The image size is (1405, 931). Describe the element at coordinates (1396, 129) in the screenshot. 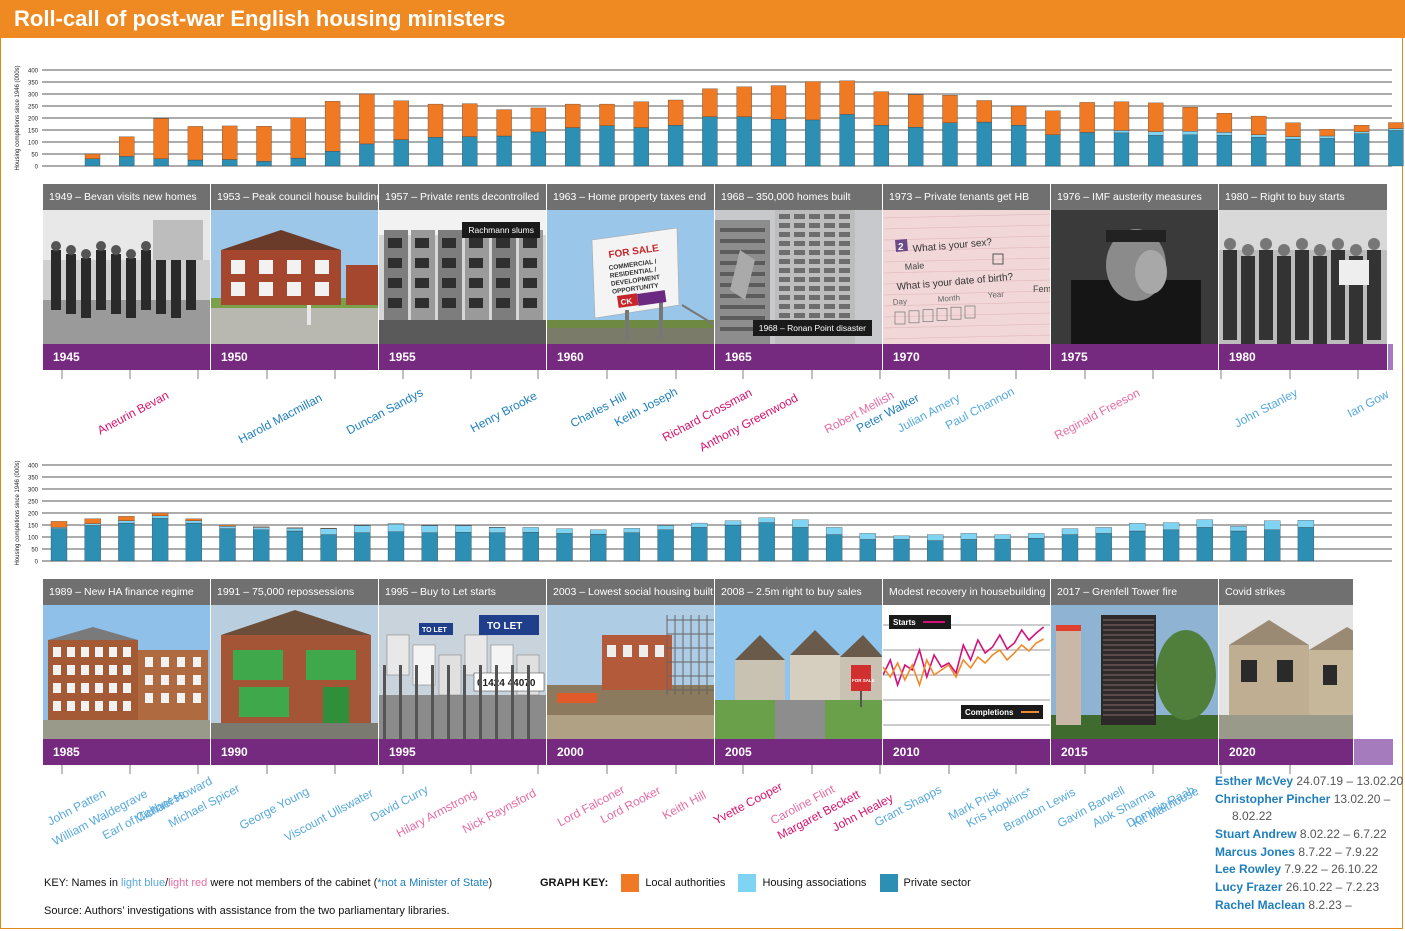

I see `bar-housing-associations-1984` at that location.